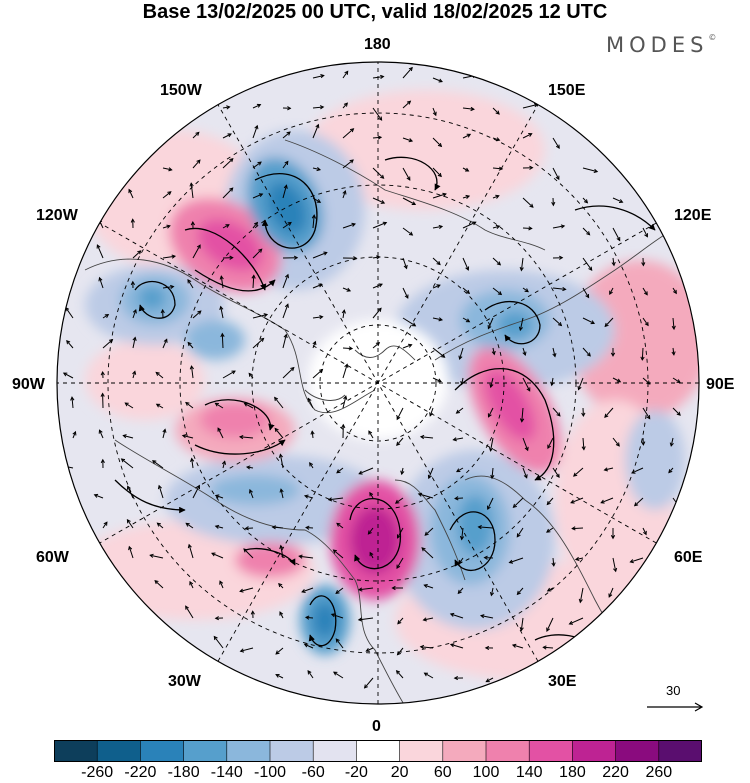 This screenshot has width=750, height=783. Describe the element at coordinates (270, 772) in the screenshot. I see `colorbar-tick-label: -100` at that location.